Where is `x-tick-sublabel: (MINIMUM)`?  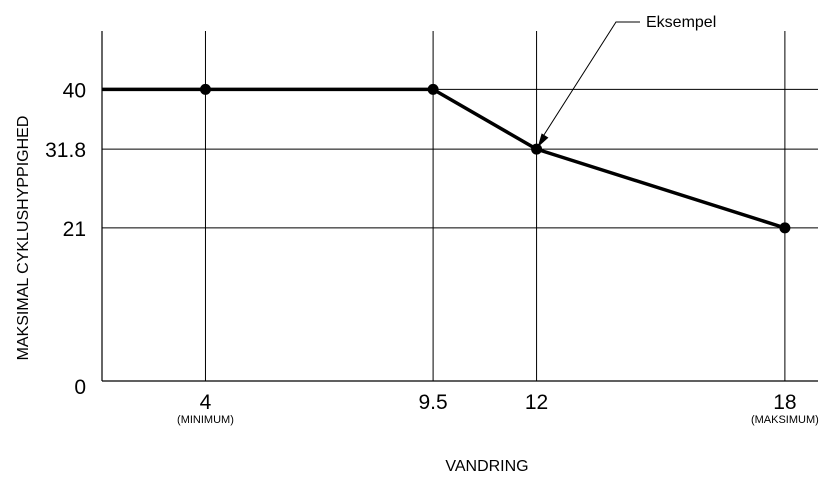 x-tick-sublabel: (MINIMUM) is located at coordinates (205, 420).